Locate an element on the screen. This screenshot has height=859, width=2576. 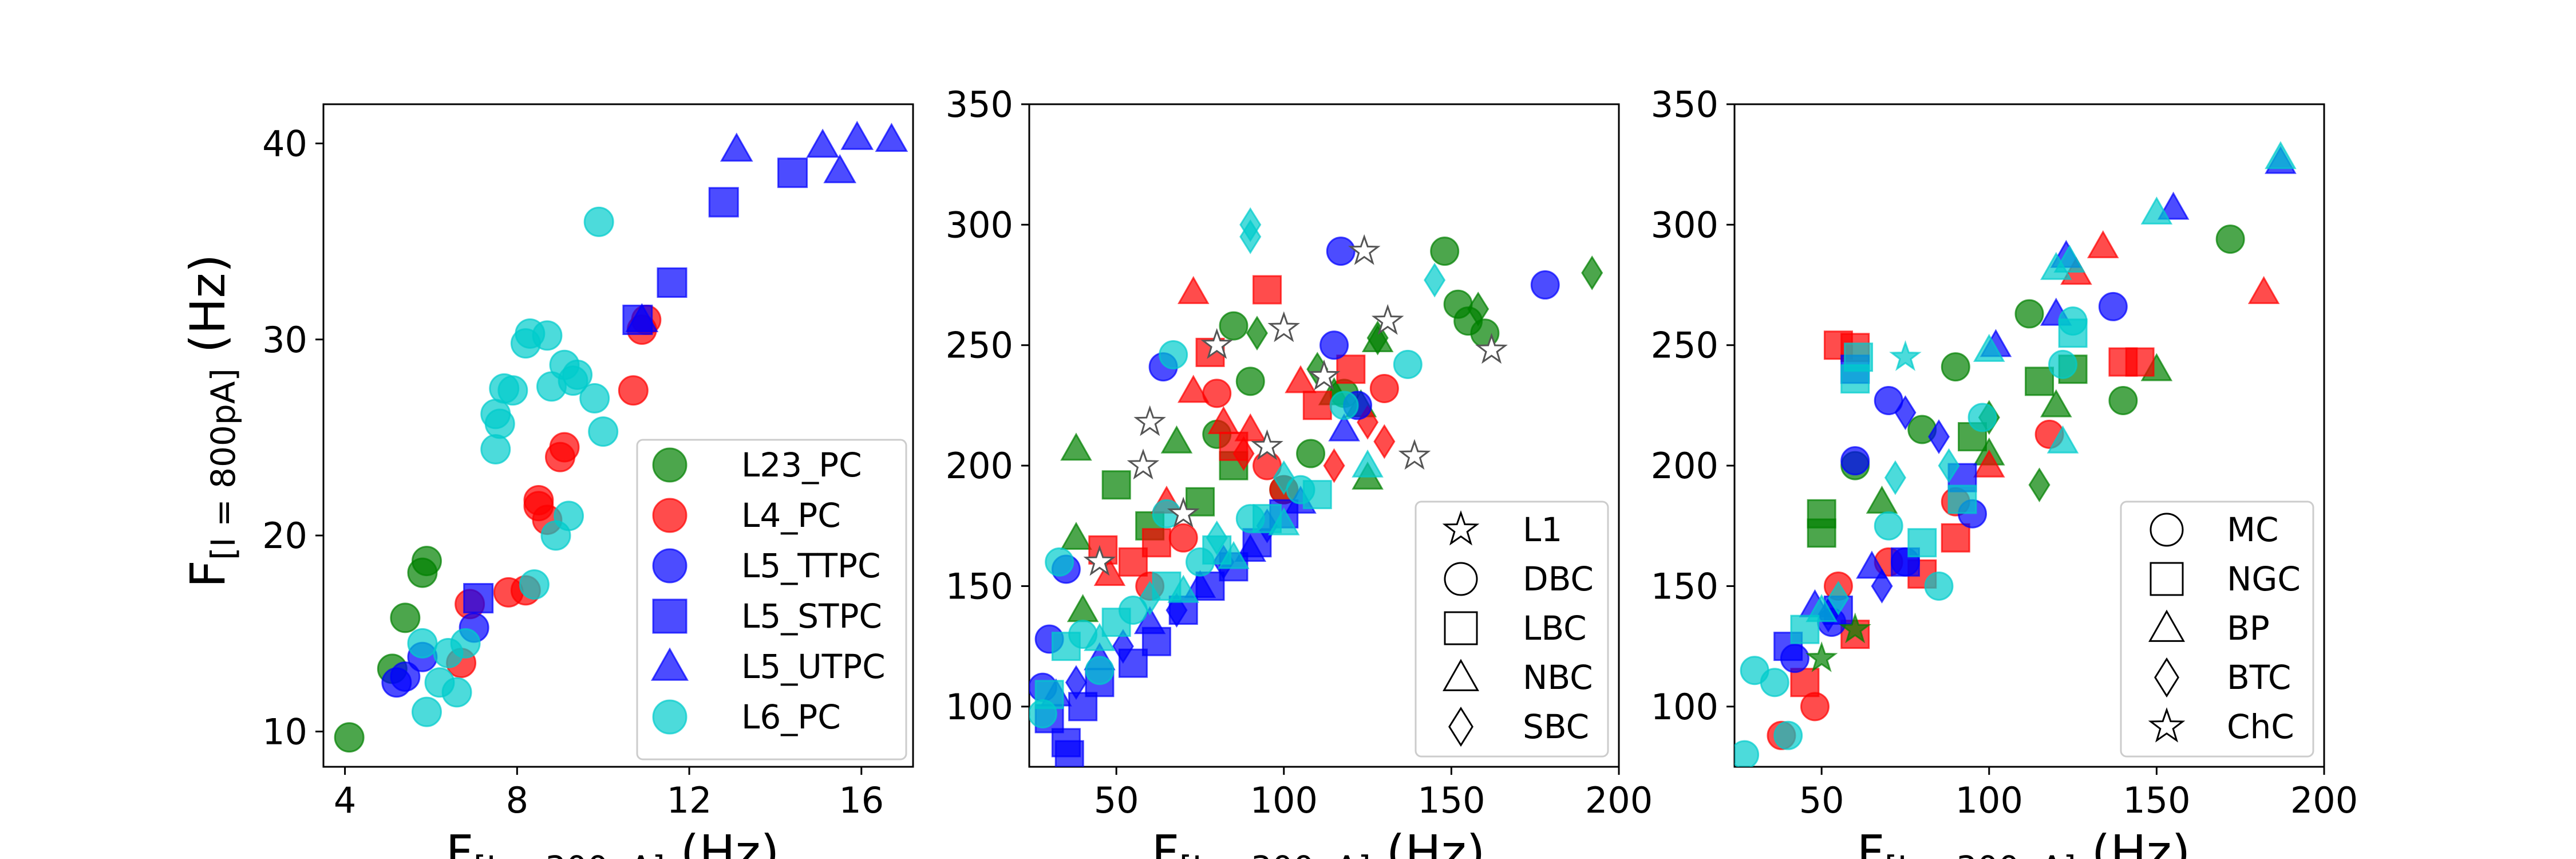
y-tick-label: 150 is located at coordinates (979, 586).